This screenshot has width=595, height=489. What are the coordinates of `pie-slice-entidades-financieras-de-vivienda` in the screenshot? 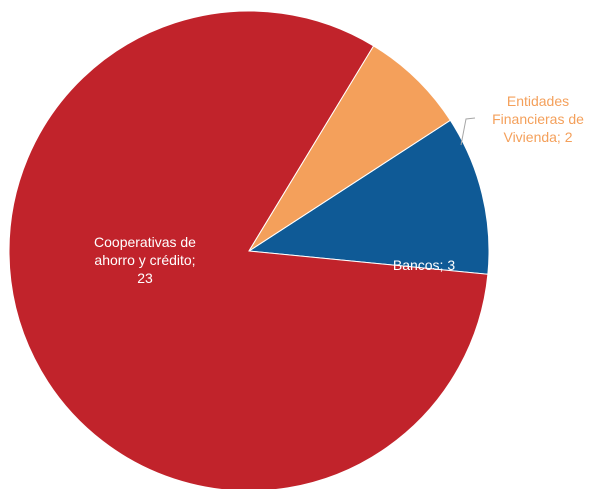 It's located at (349, 148).